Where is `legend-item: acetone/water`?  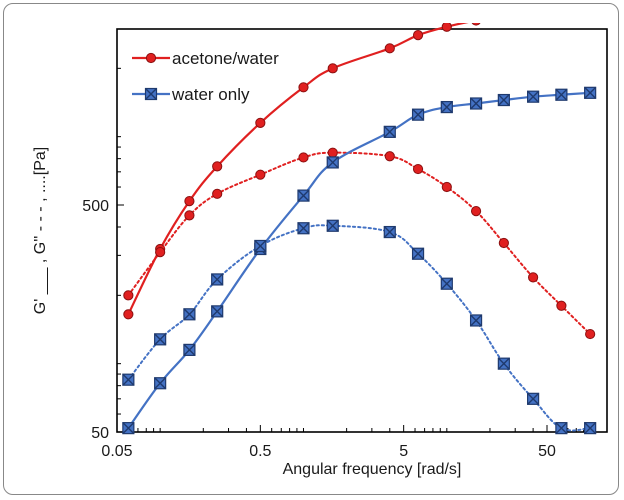 legend-item: acetone/water is located at coordinates (205, 58).